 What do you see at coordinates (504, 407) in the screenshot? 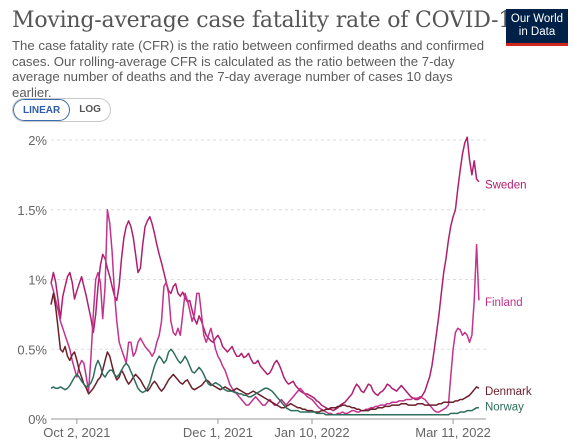
I see `series-label-norway: Norway` at bounding box center [504, 407].